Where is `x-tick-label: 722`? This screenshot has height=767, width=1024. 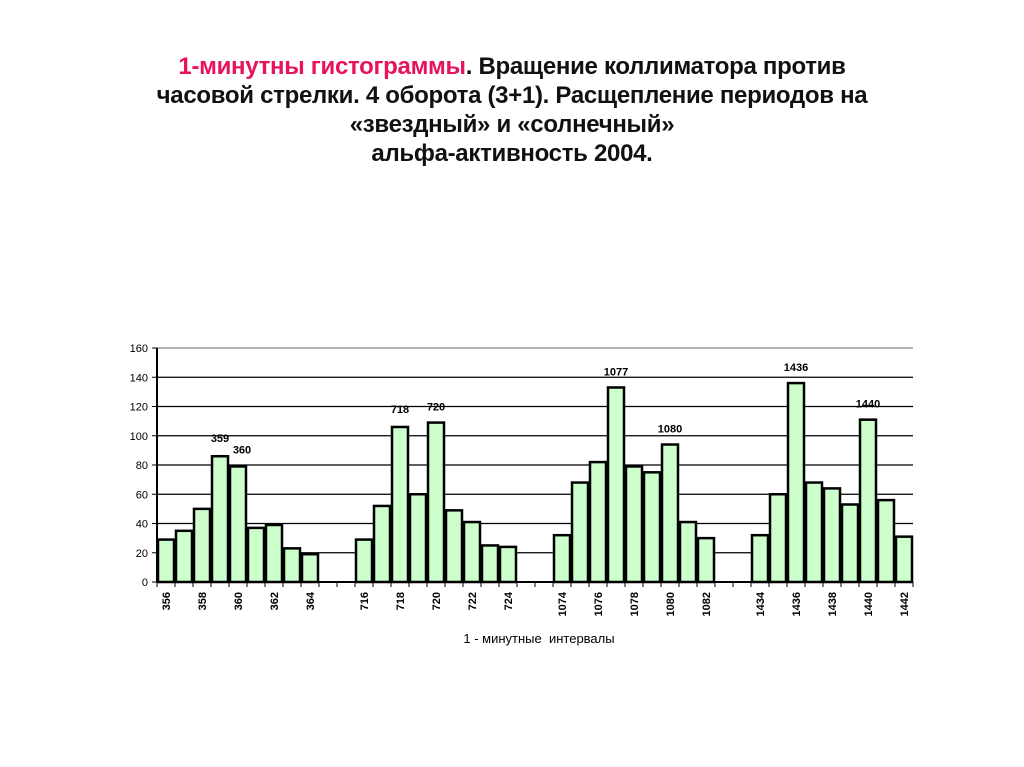
x-tick-label: 722 is located at coordinates (473, 601).